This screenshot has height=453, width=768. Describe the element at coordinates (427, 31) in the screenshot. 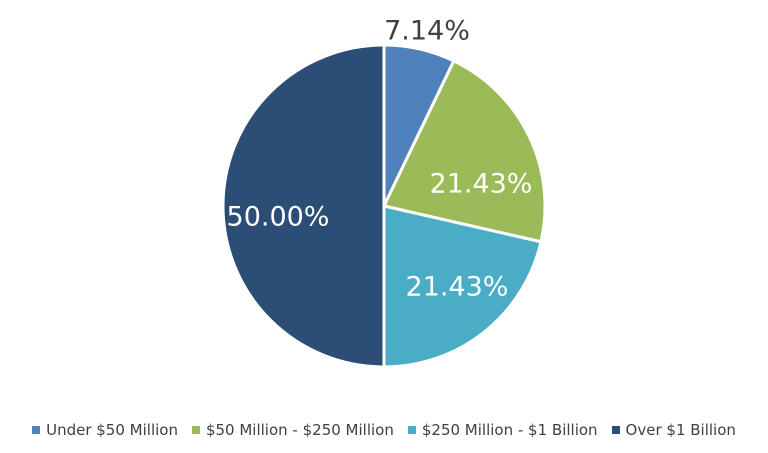

I see `data-label-under-50m: 7.14%` at that location.